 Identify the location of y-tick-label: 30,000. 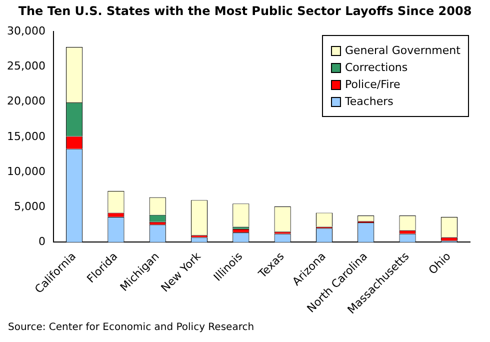
(26, 31).